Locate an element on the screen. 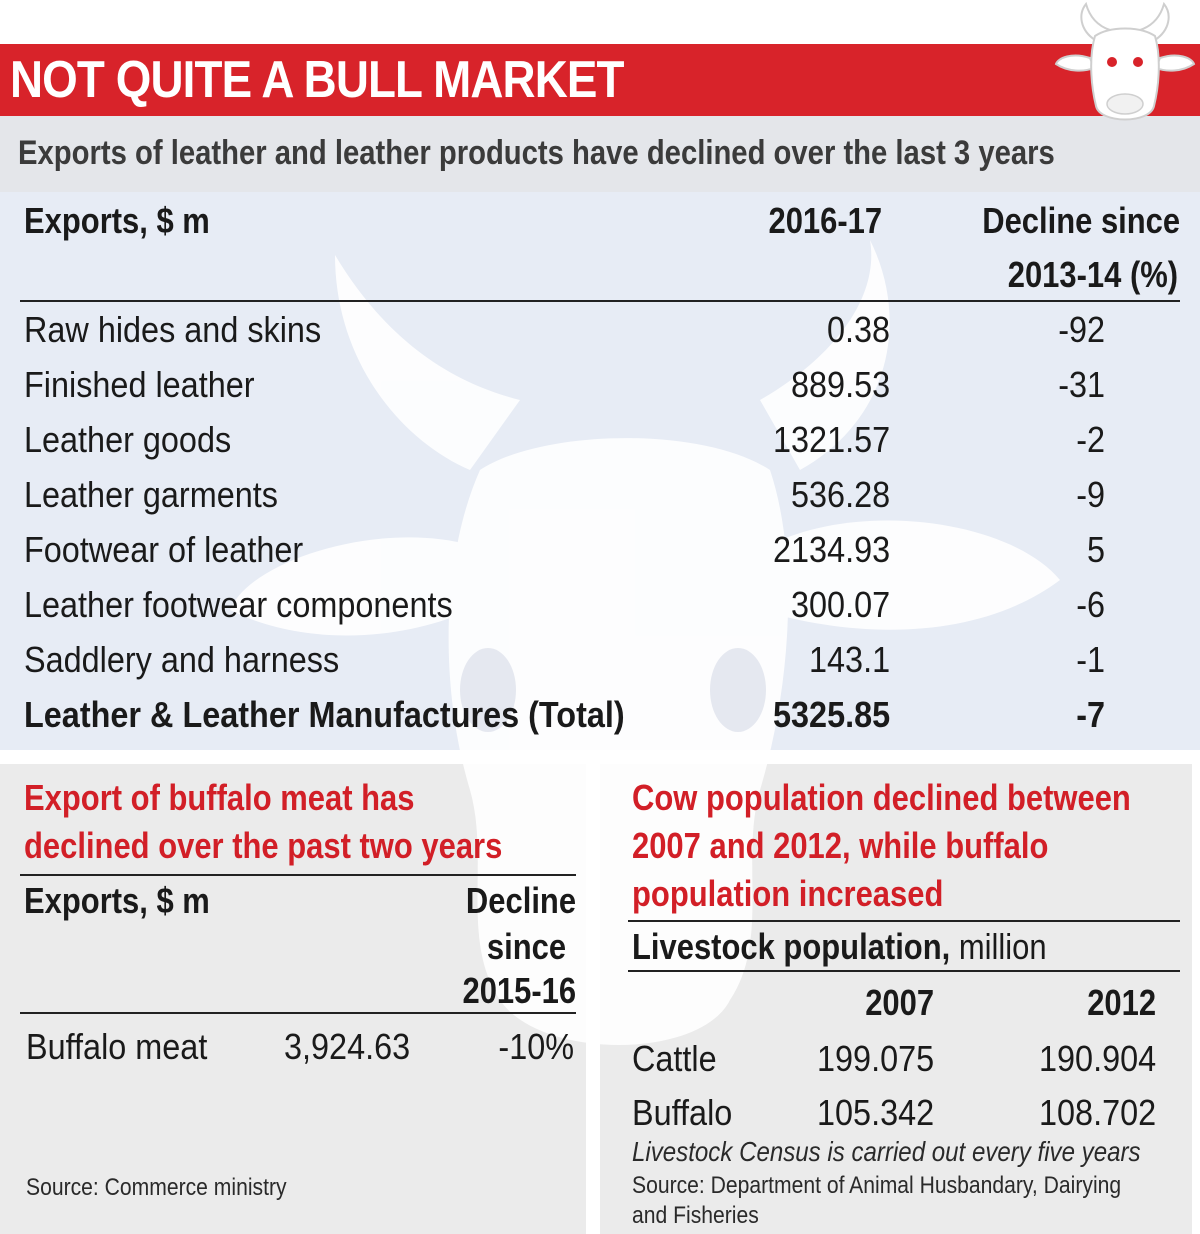  livestock-title-line2: 2007 and 2012, while buffalo is located at coordinates (840, 845).